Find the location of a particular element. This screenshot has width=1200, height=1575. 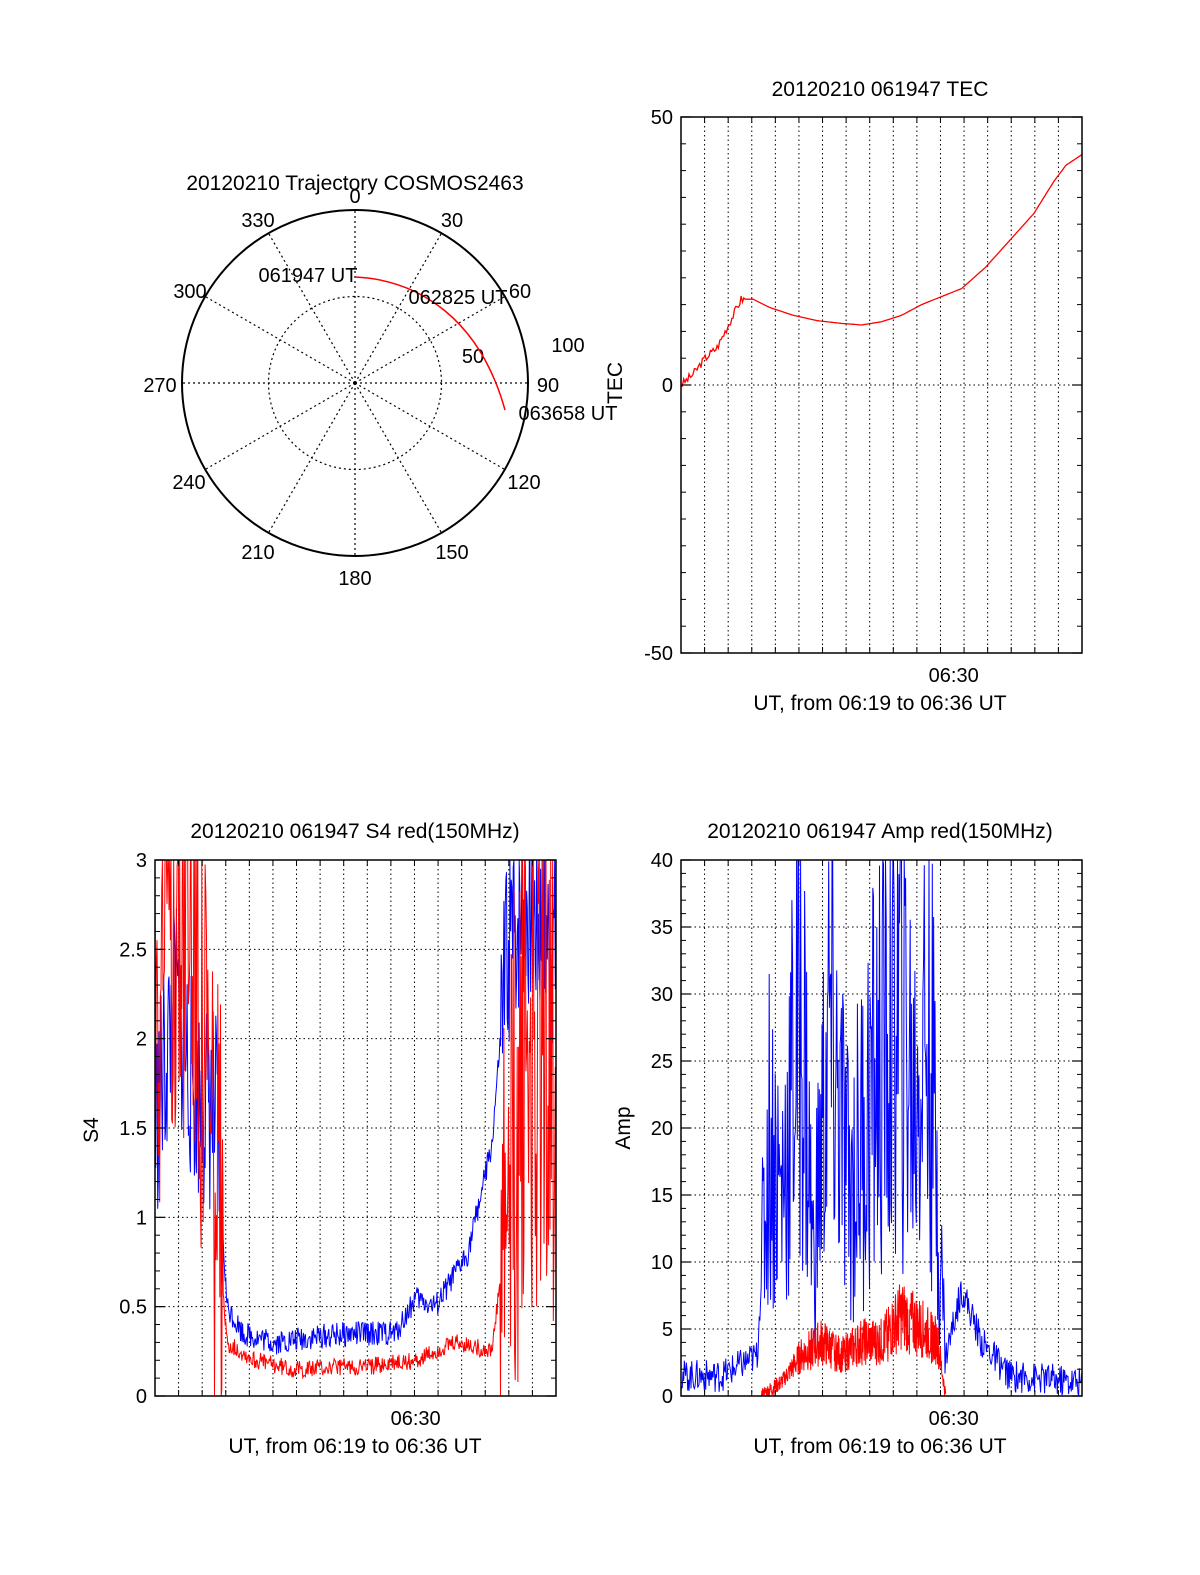

s4-grid is located at coordinates (355, 1128).